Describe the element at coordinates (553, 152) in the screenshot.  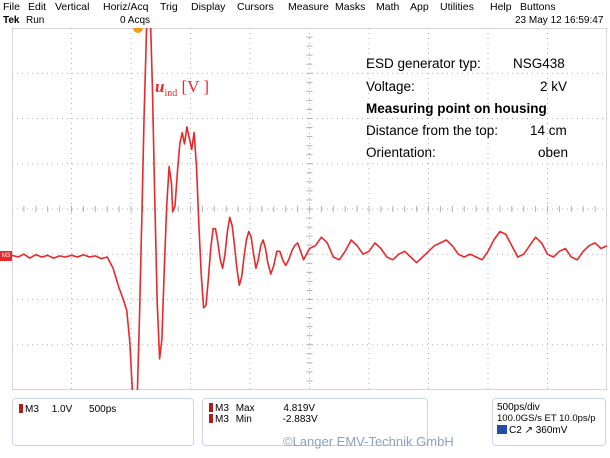
I see `orientation-value: oben` at that location.